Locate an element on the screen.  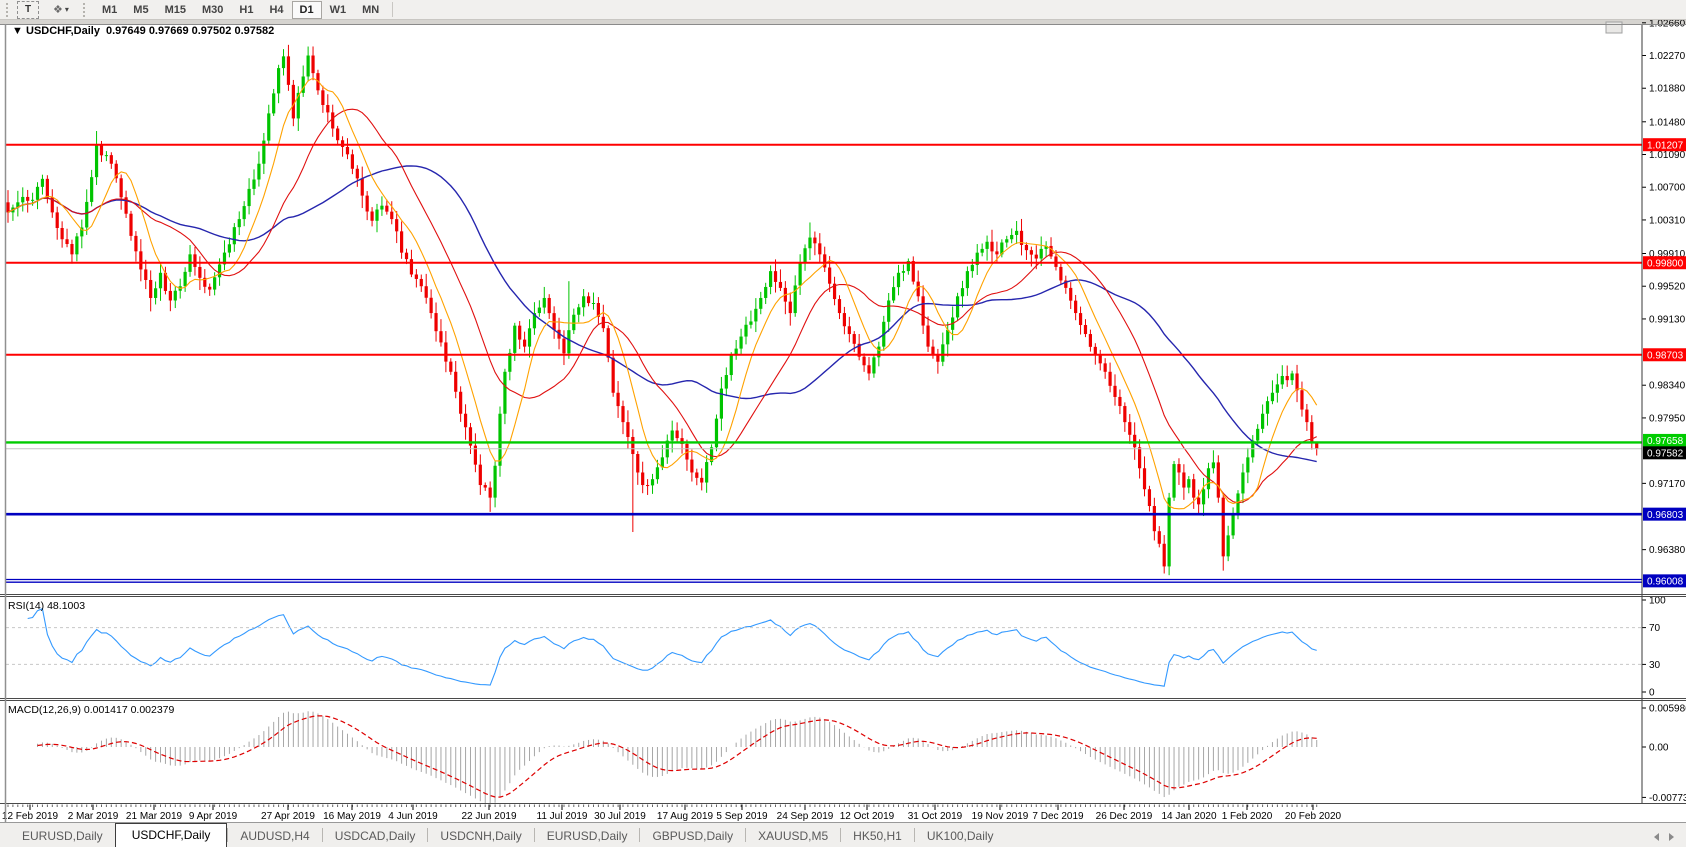
date-label: 16 May 2019 is located at coordinates (352, 816).